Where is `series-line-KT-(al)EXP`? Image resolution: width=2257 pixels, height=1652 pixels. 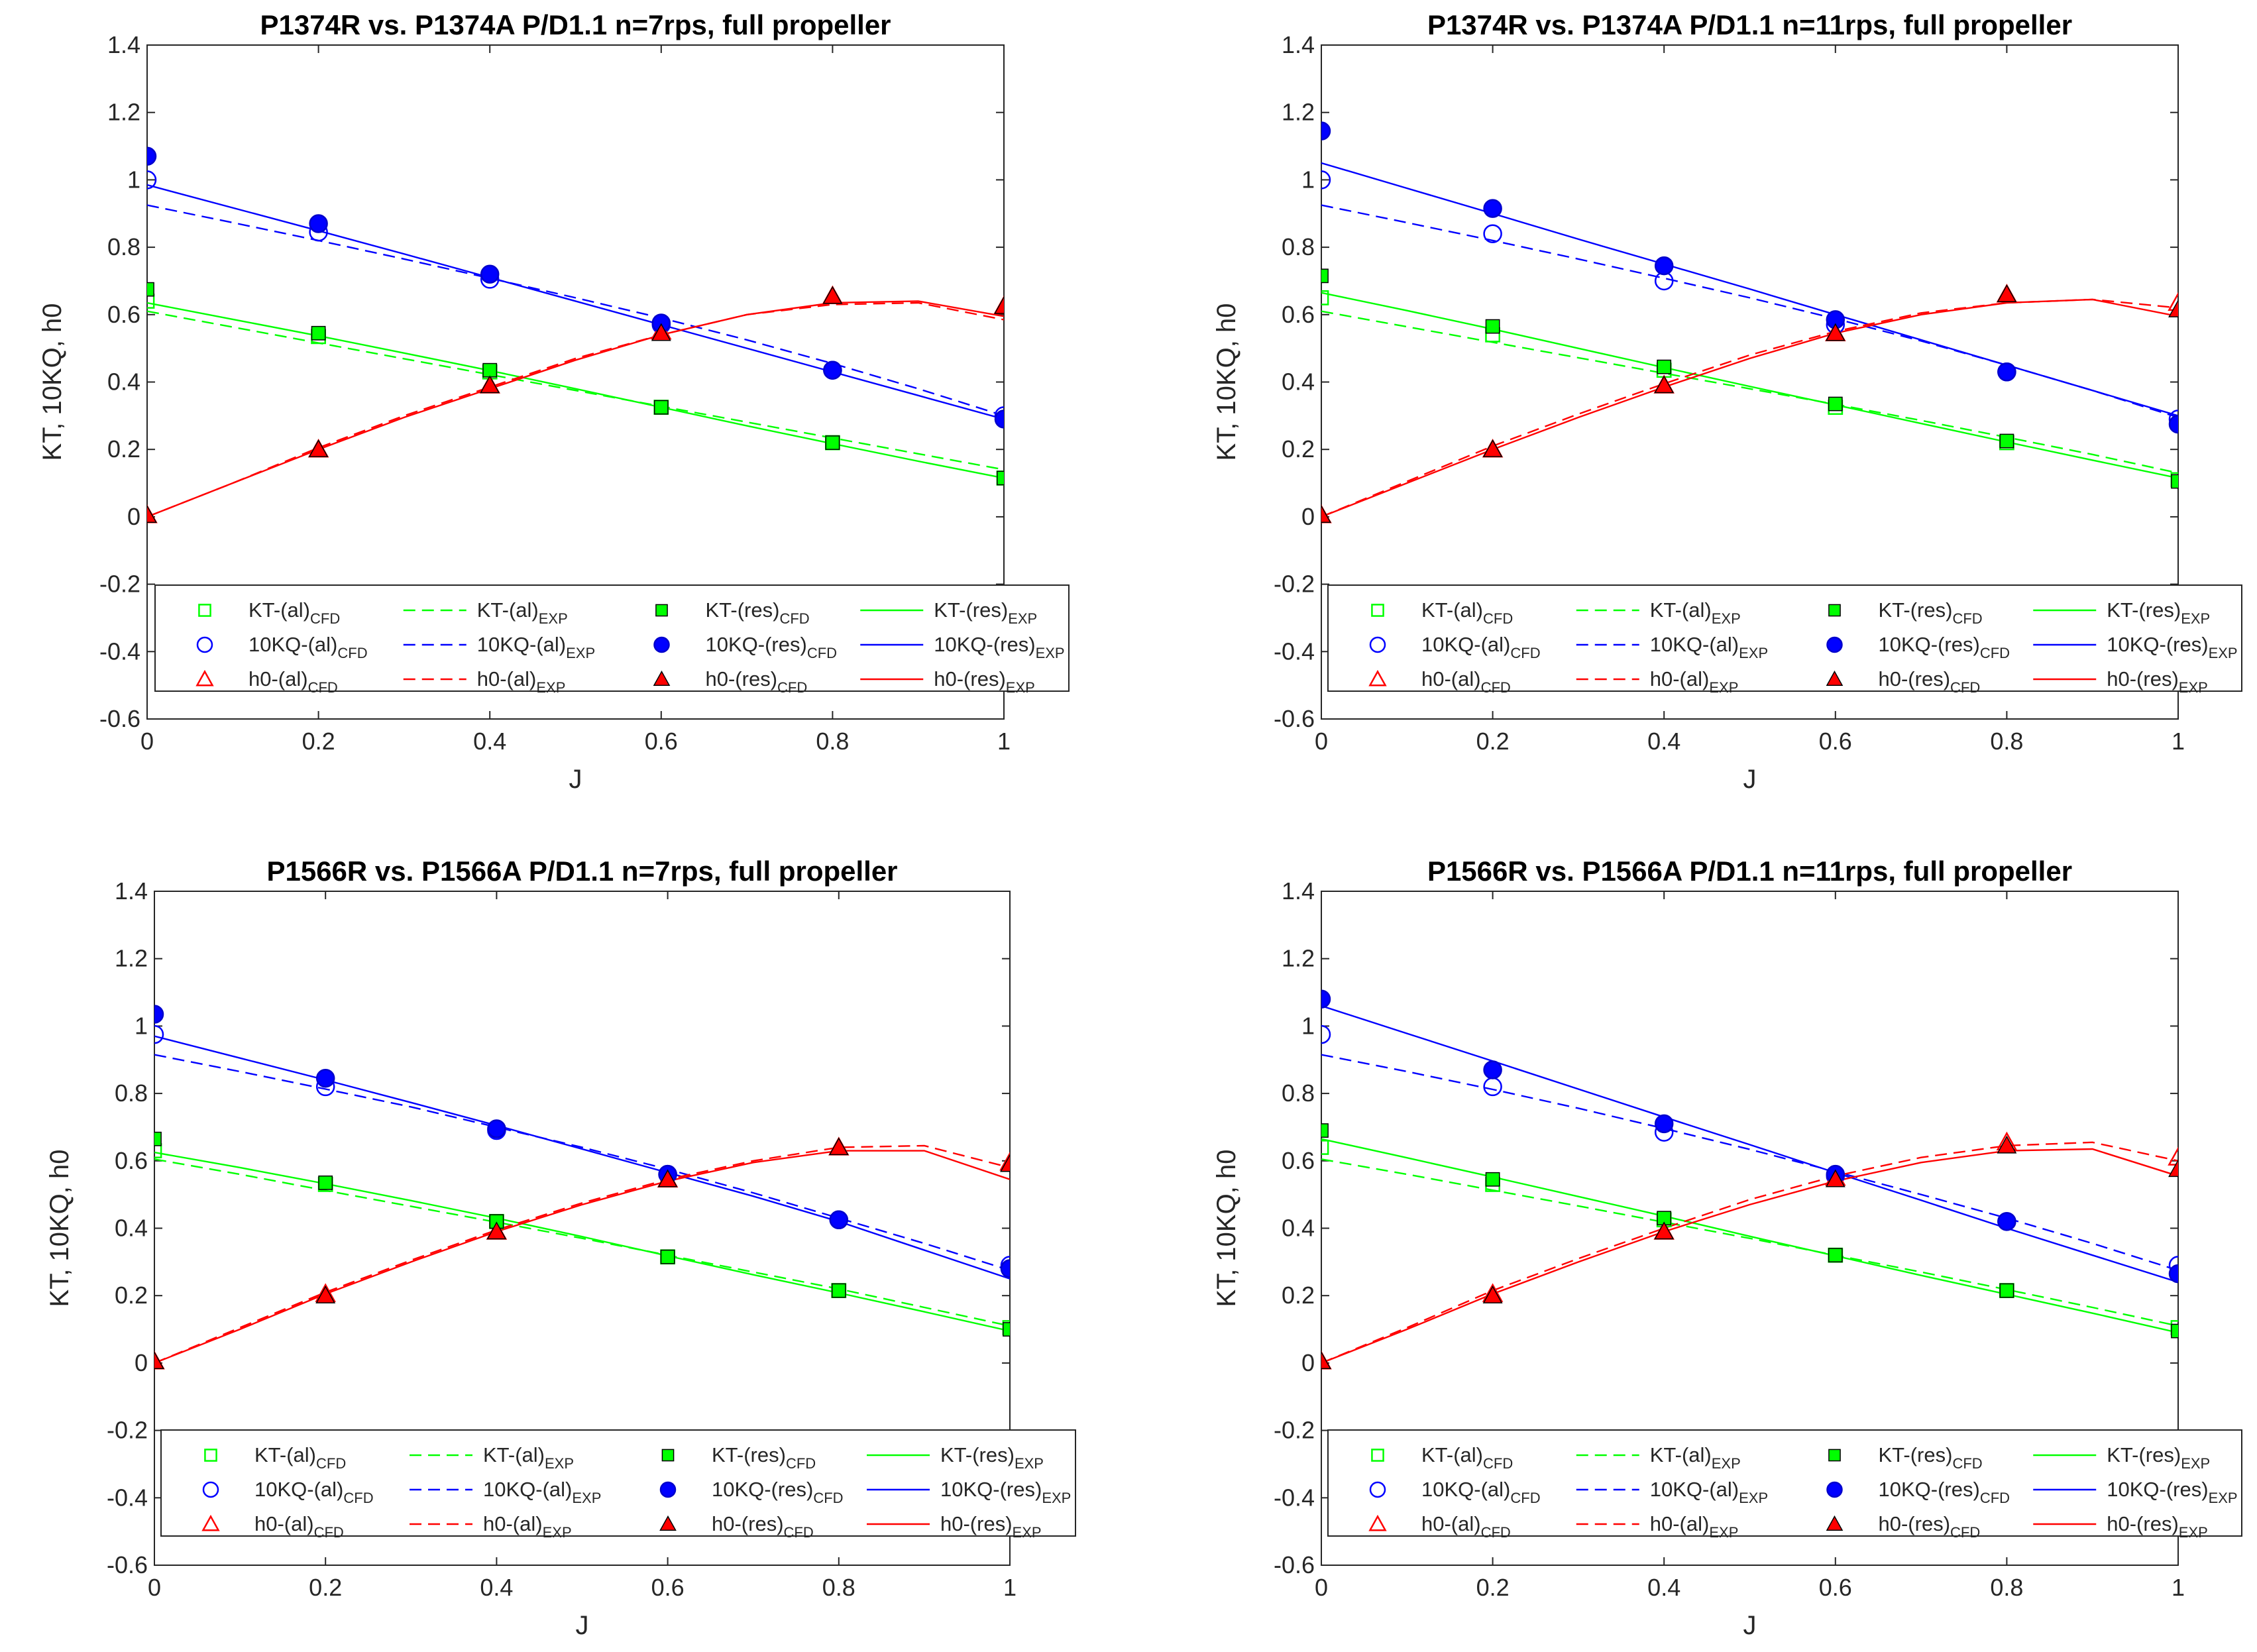
series-line-KT-(al)EXP is located at coordinates (1749, 1242).